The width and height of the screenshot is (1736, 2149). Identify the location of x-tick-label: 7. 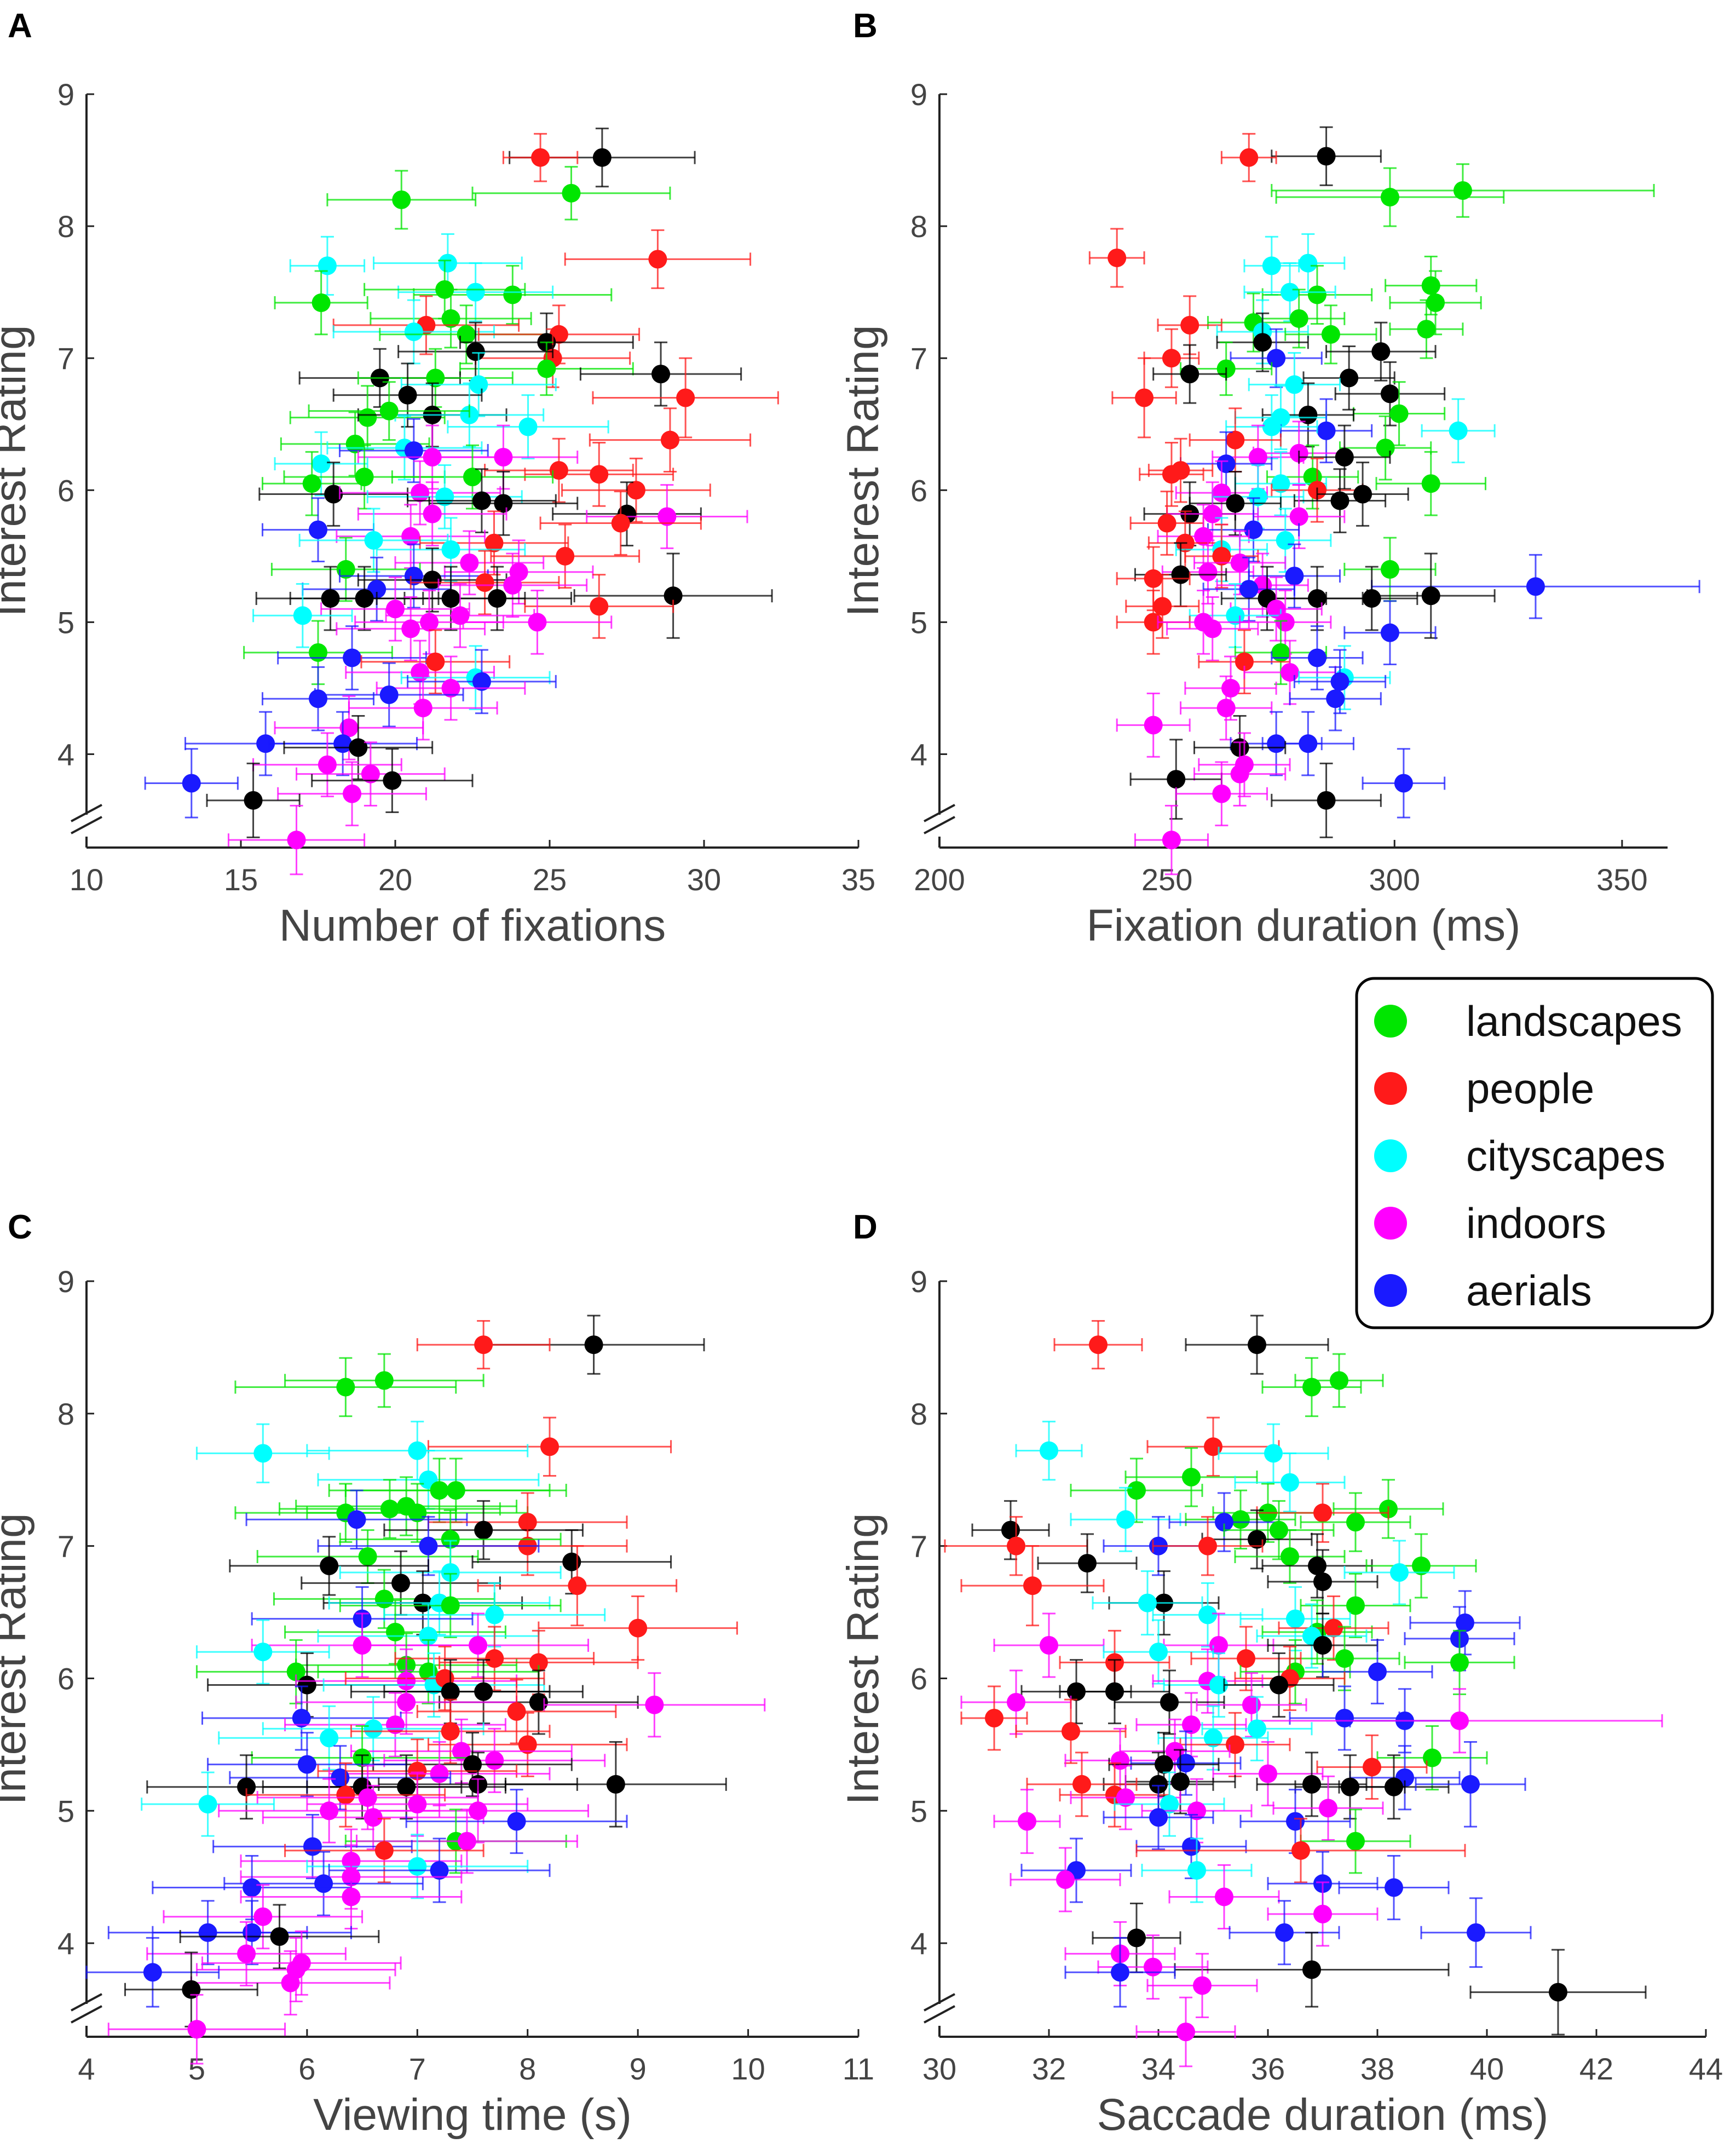
(418, 2069).